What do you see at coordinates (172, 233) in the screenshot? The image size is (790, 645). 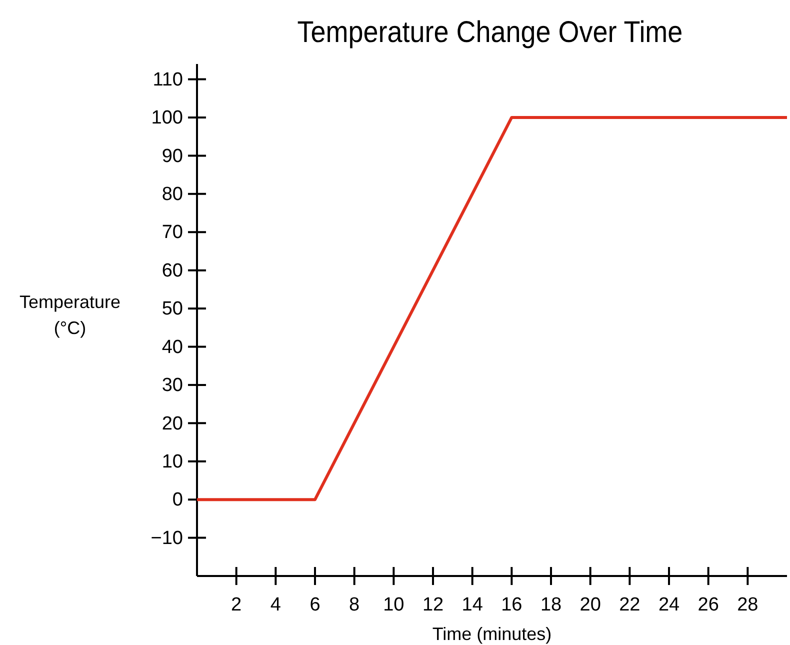 I see `y-tick-label: 70` at bounding box center [172, 233].